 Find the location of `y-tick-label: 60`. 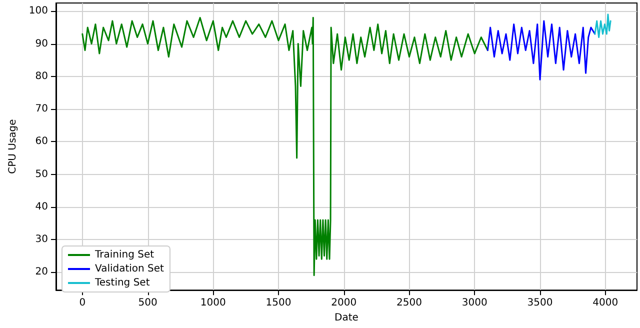

y-tick-label: 60 is located at coordinates (41, 142).